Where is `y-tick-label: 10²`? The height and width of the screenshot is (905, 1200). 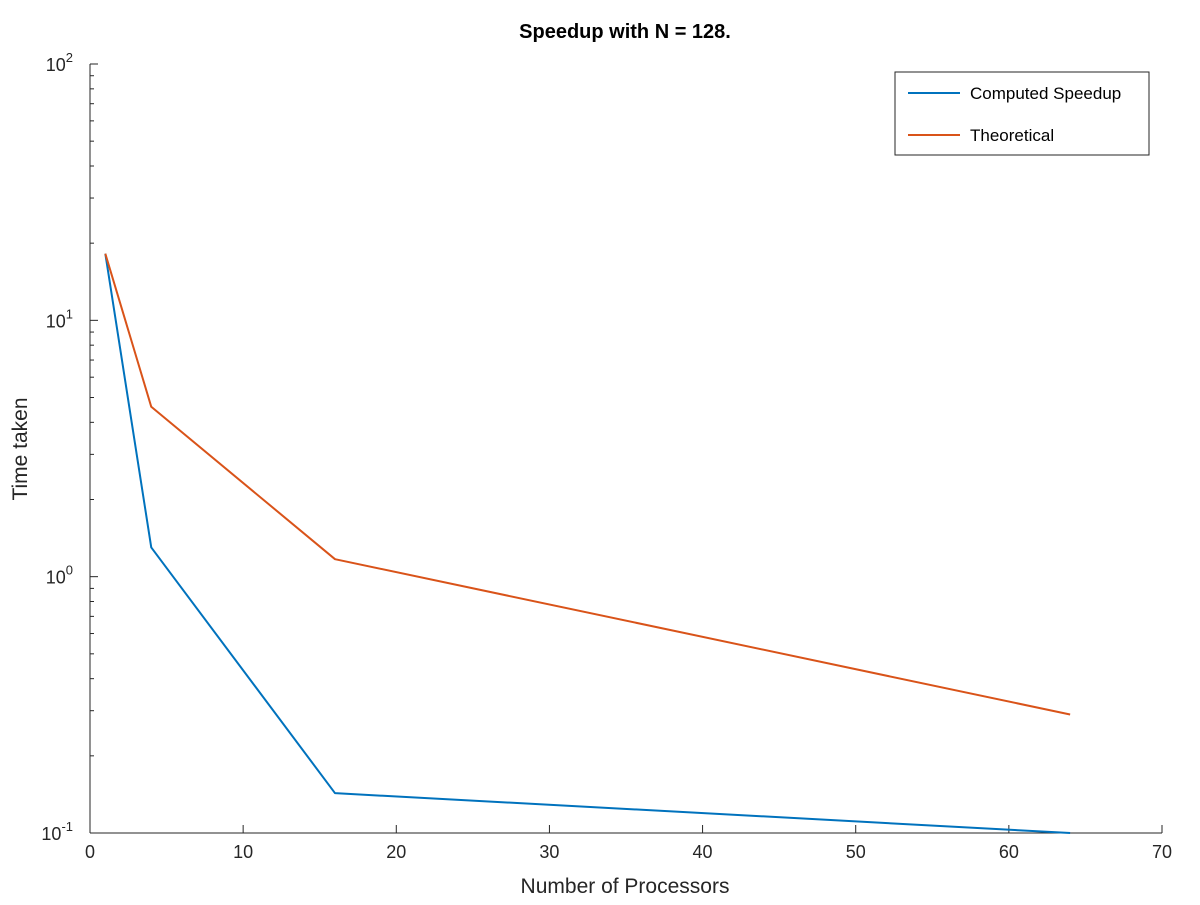
y-tick-label: 10² is located at coordinates (59, 62).